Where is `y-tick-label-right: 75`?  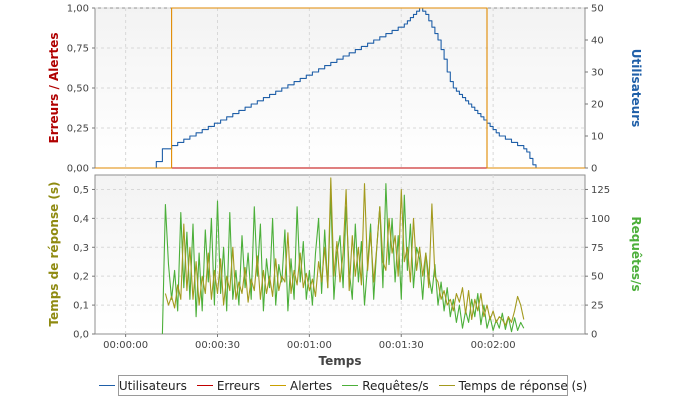 y-tick-label-right: 75 is located at coordinates (597, 248).